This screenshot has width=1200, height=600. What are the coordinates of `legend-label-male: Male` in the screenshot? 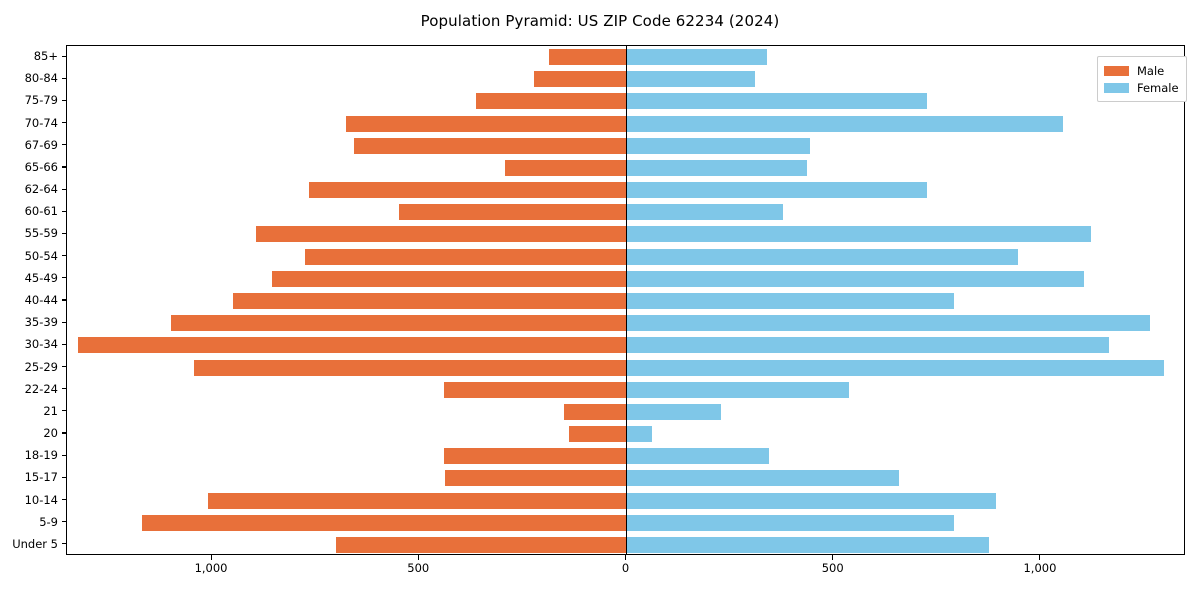 It's located at (1151, 70).